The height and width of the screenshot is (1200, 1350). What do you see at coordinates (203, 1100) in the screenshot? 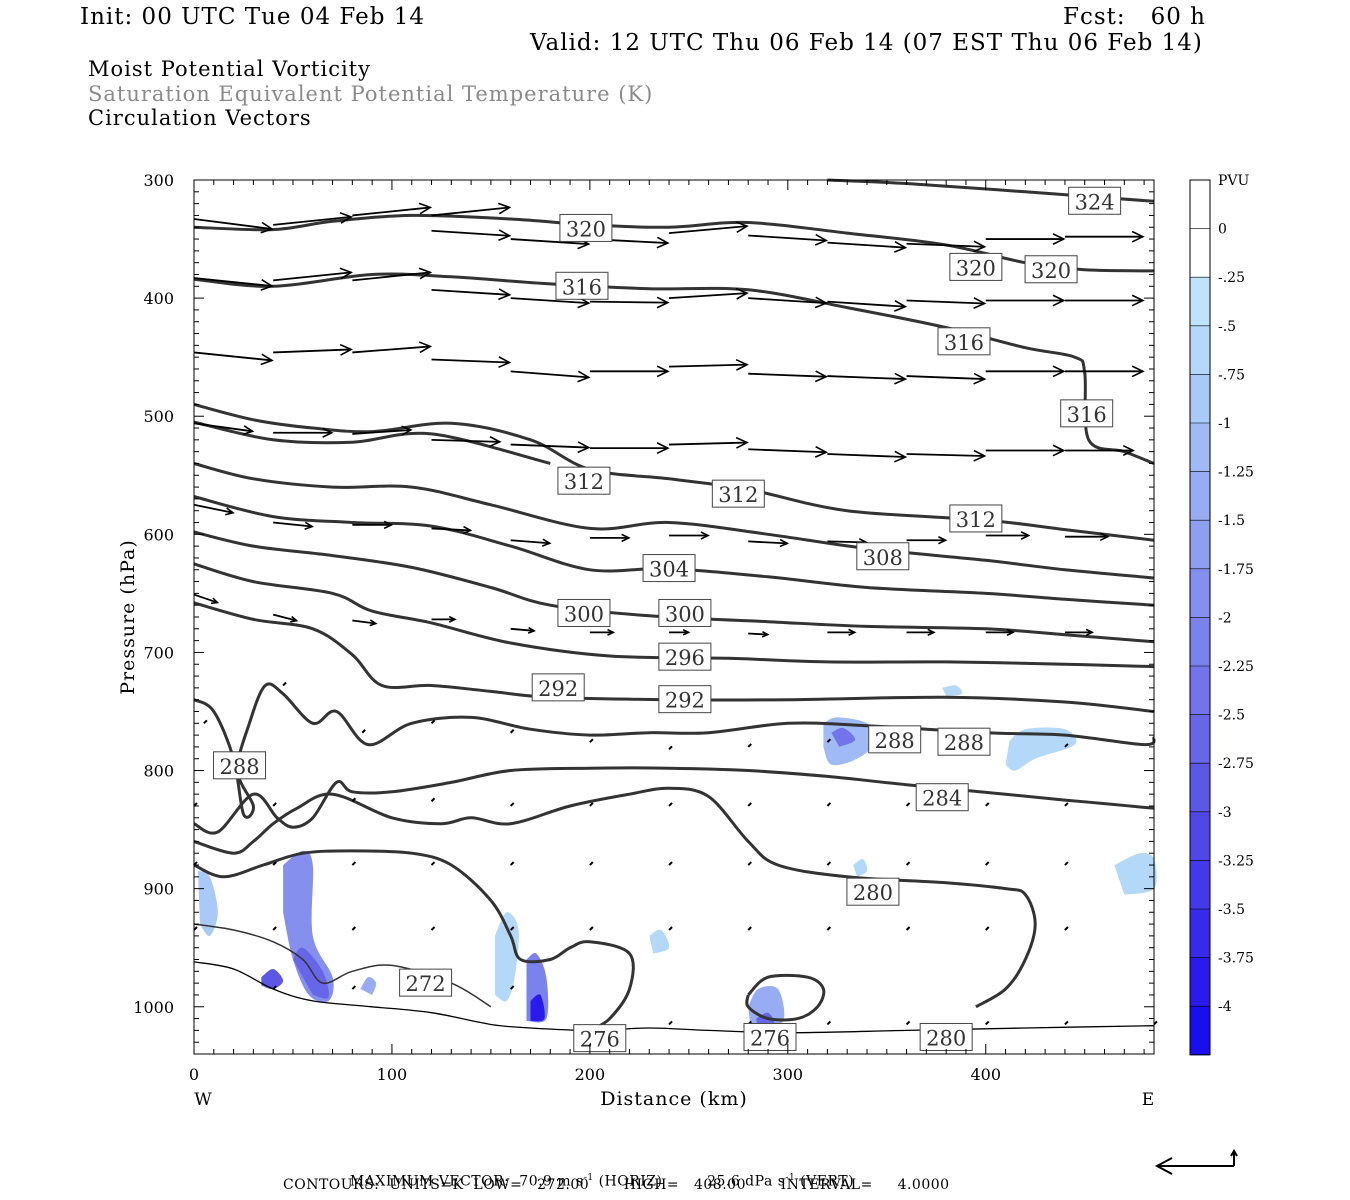
I see `x-axis-west-label: W` at bounding box center [203, 1100].